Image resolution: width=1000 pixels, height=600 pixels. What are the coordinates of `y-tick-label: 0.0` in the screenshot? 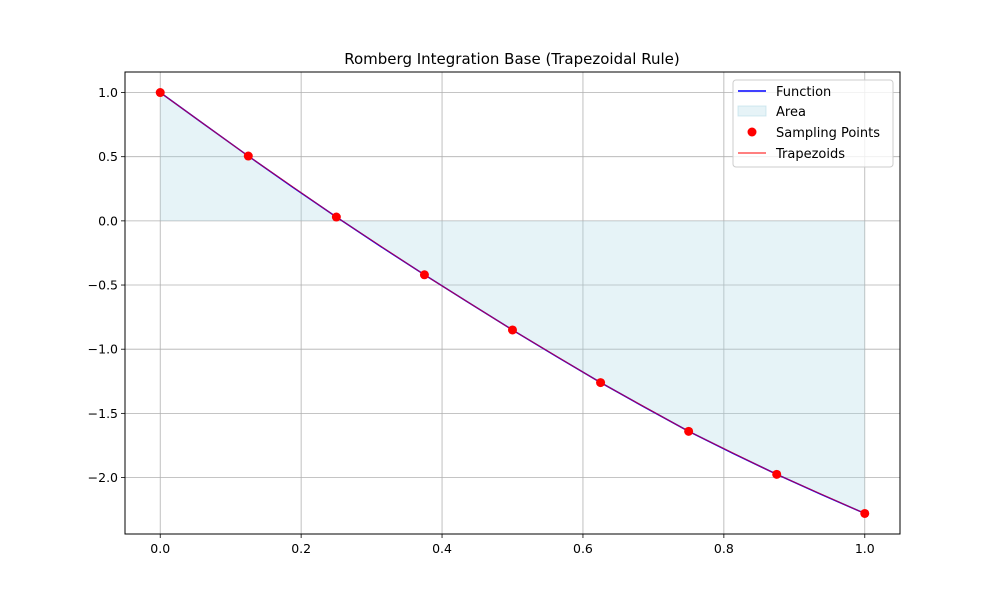 It's located at (108, 220).